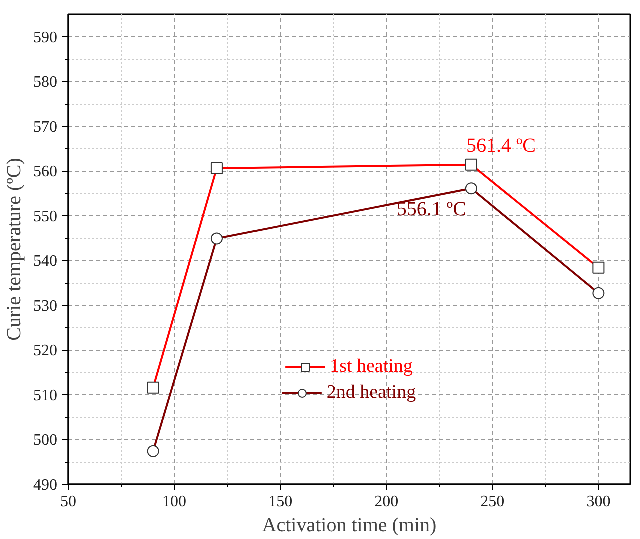 The height and width of the screenshot is (539, 640). What do you see at coordinates (598, 502) in the screenshot?
I see `x-tick-label: 300` at bounding box center [598, 502].